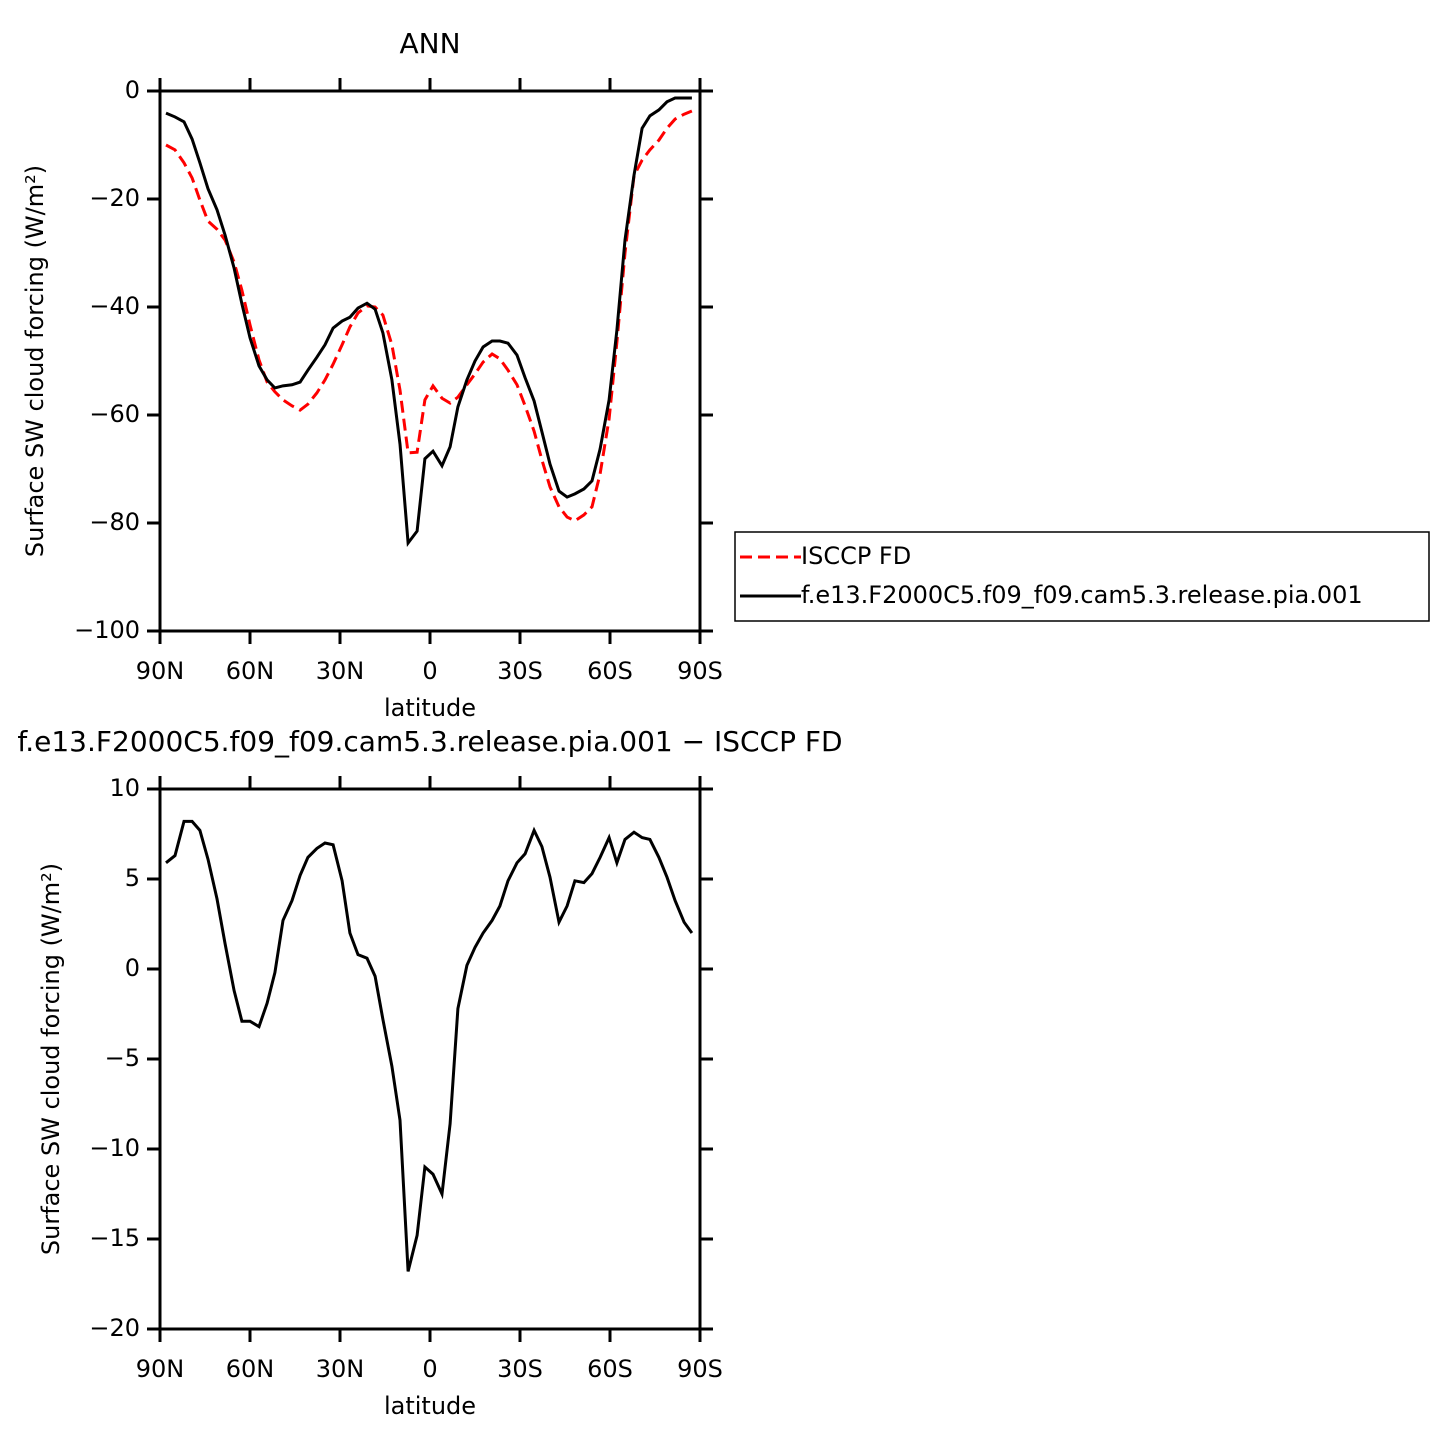 This screenshot has width=1449, height=1447. Describe the element at coordinates (107, 630) in the screenshot. I see `y-tick-label: −100` at that location.